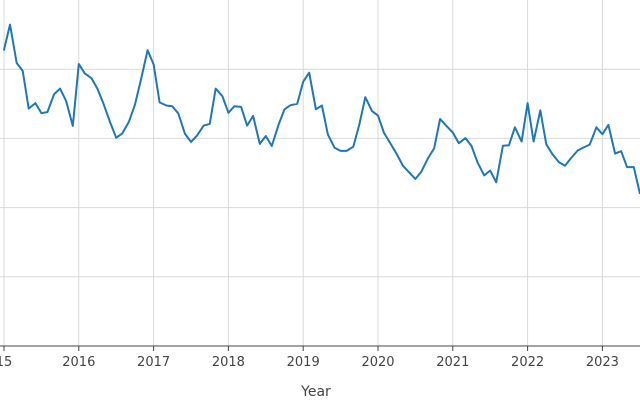 The width and height of the screenshot is (640, 400). Describe the element at coordinates (303, 362) in the screenshot. I see `x-tick-label: 2019` at that location.